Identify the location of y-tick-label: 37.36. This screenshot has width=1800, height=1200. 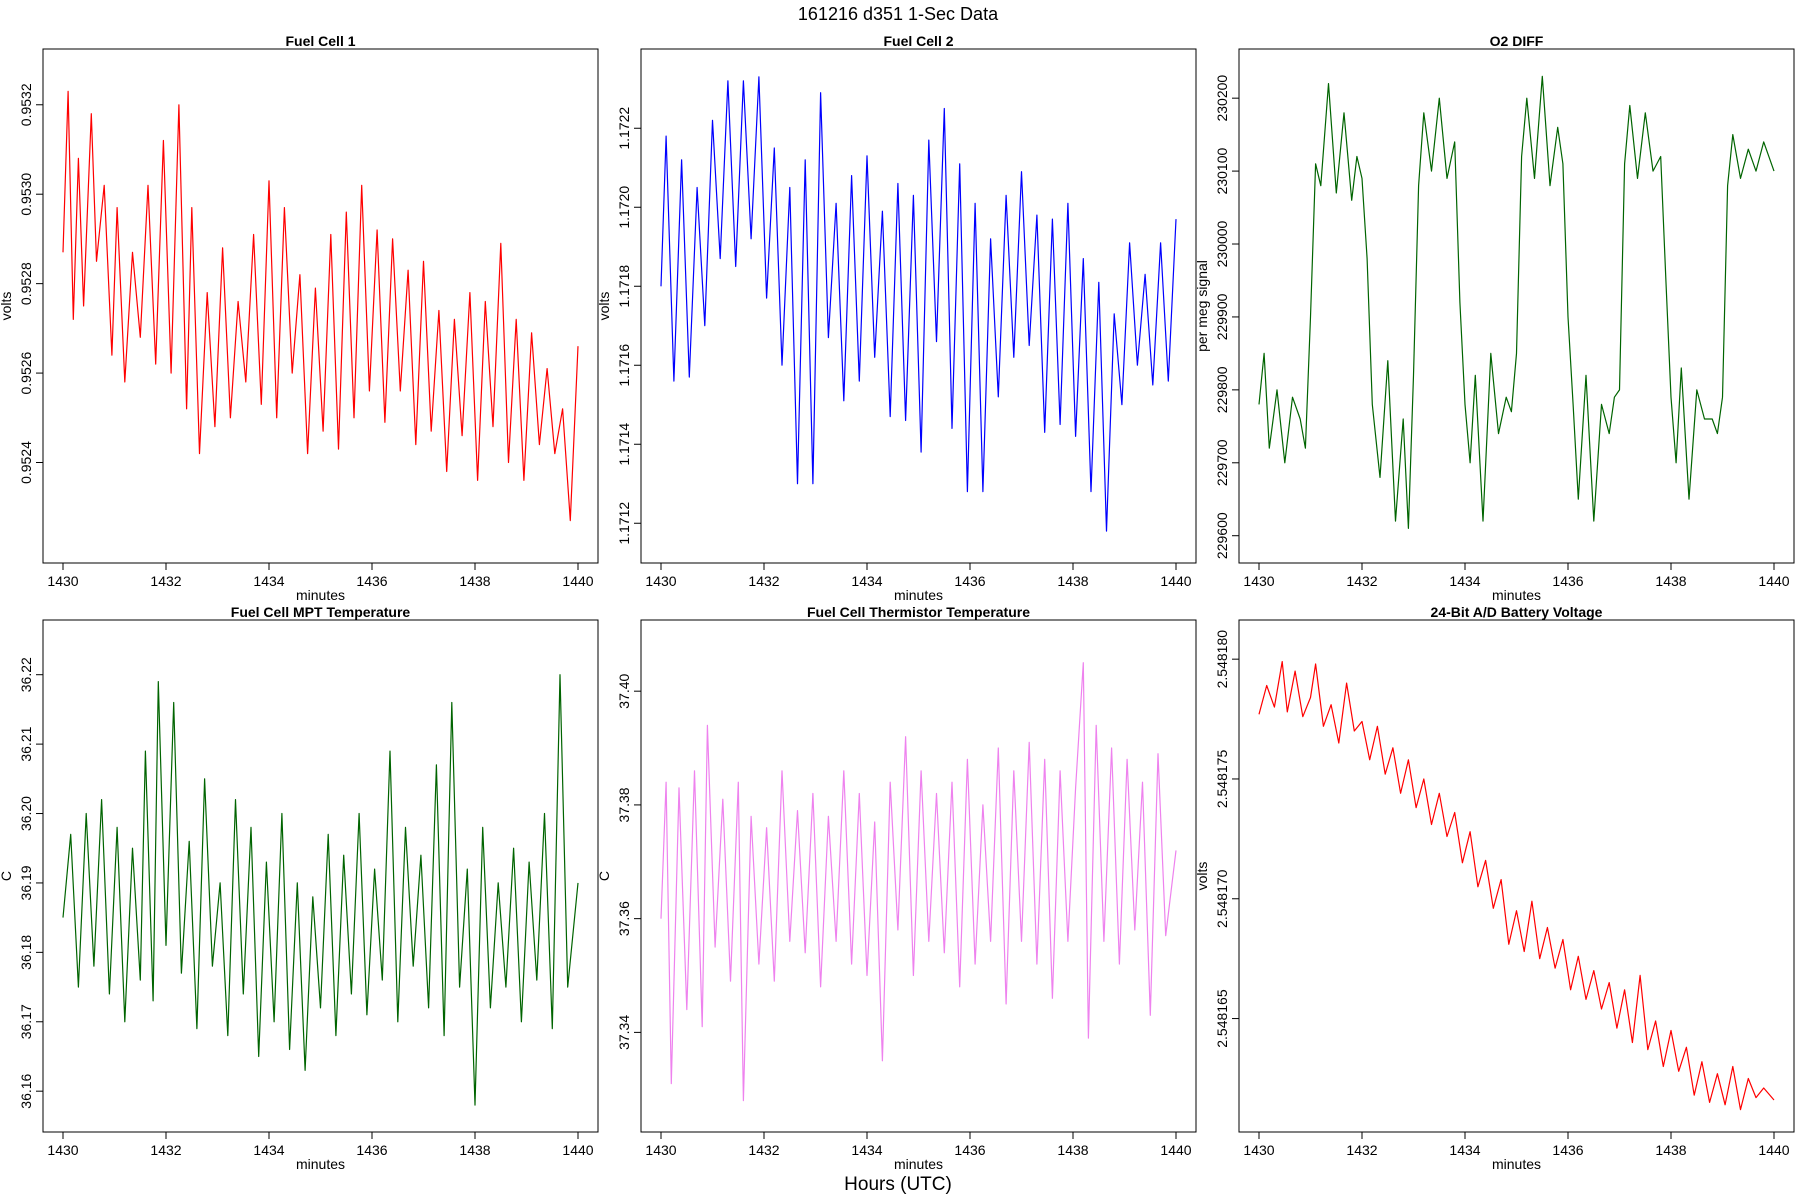
(624, 918).